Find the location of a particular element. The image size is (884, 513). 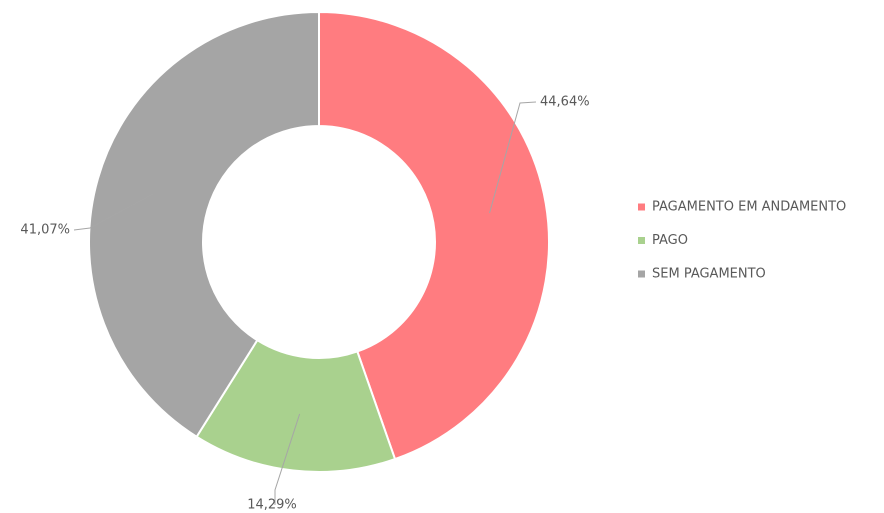

donut-slice is located at coordinates (296, 405).